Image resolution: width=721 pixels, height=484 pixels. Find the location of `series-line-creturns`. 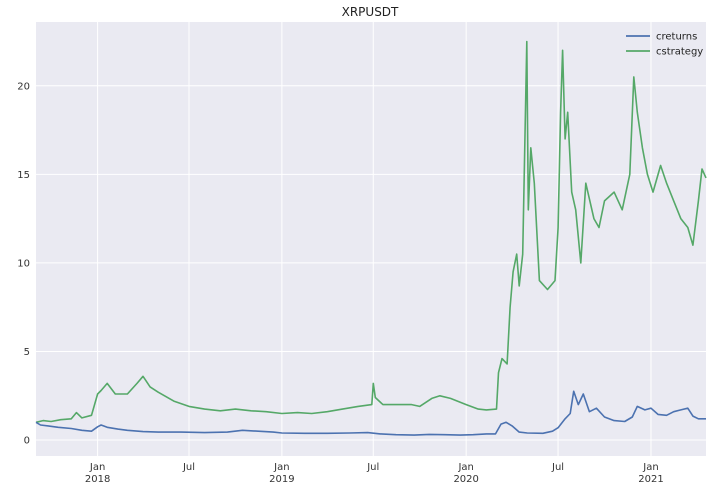

series-line-creturns is located at coordinates (370, 413).